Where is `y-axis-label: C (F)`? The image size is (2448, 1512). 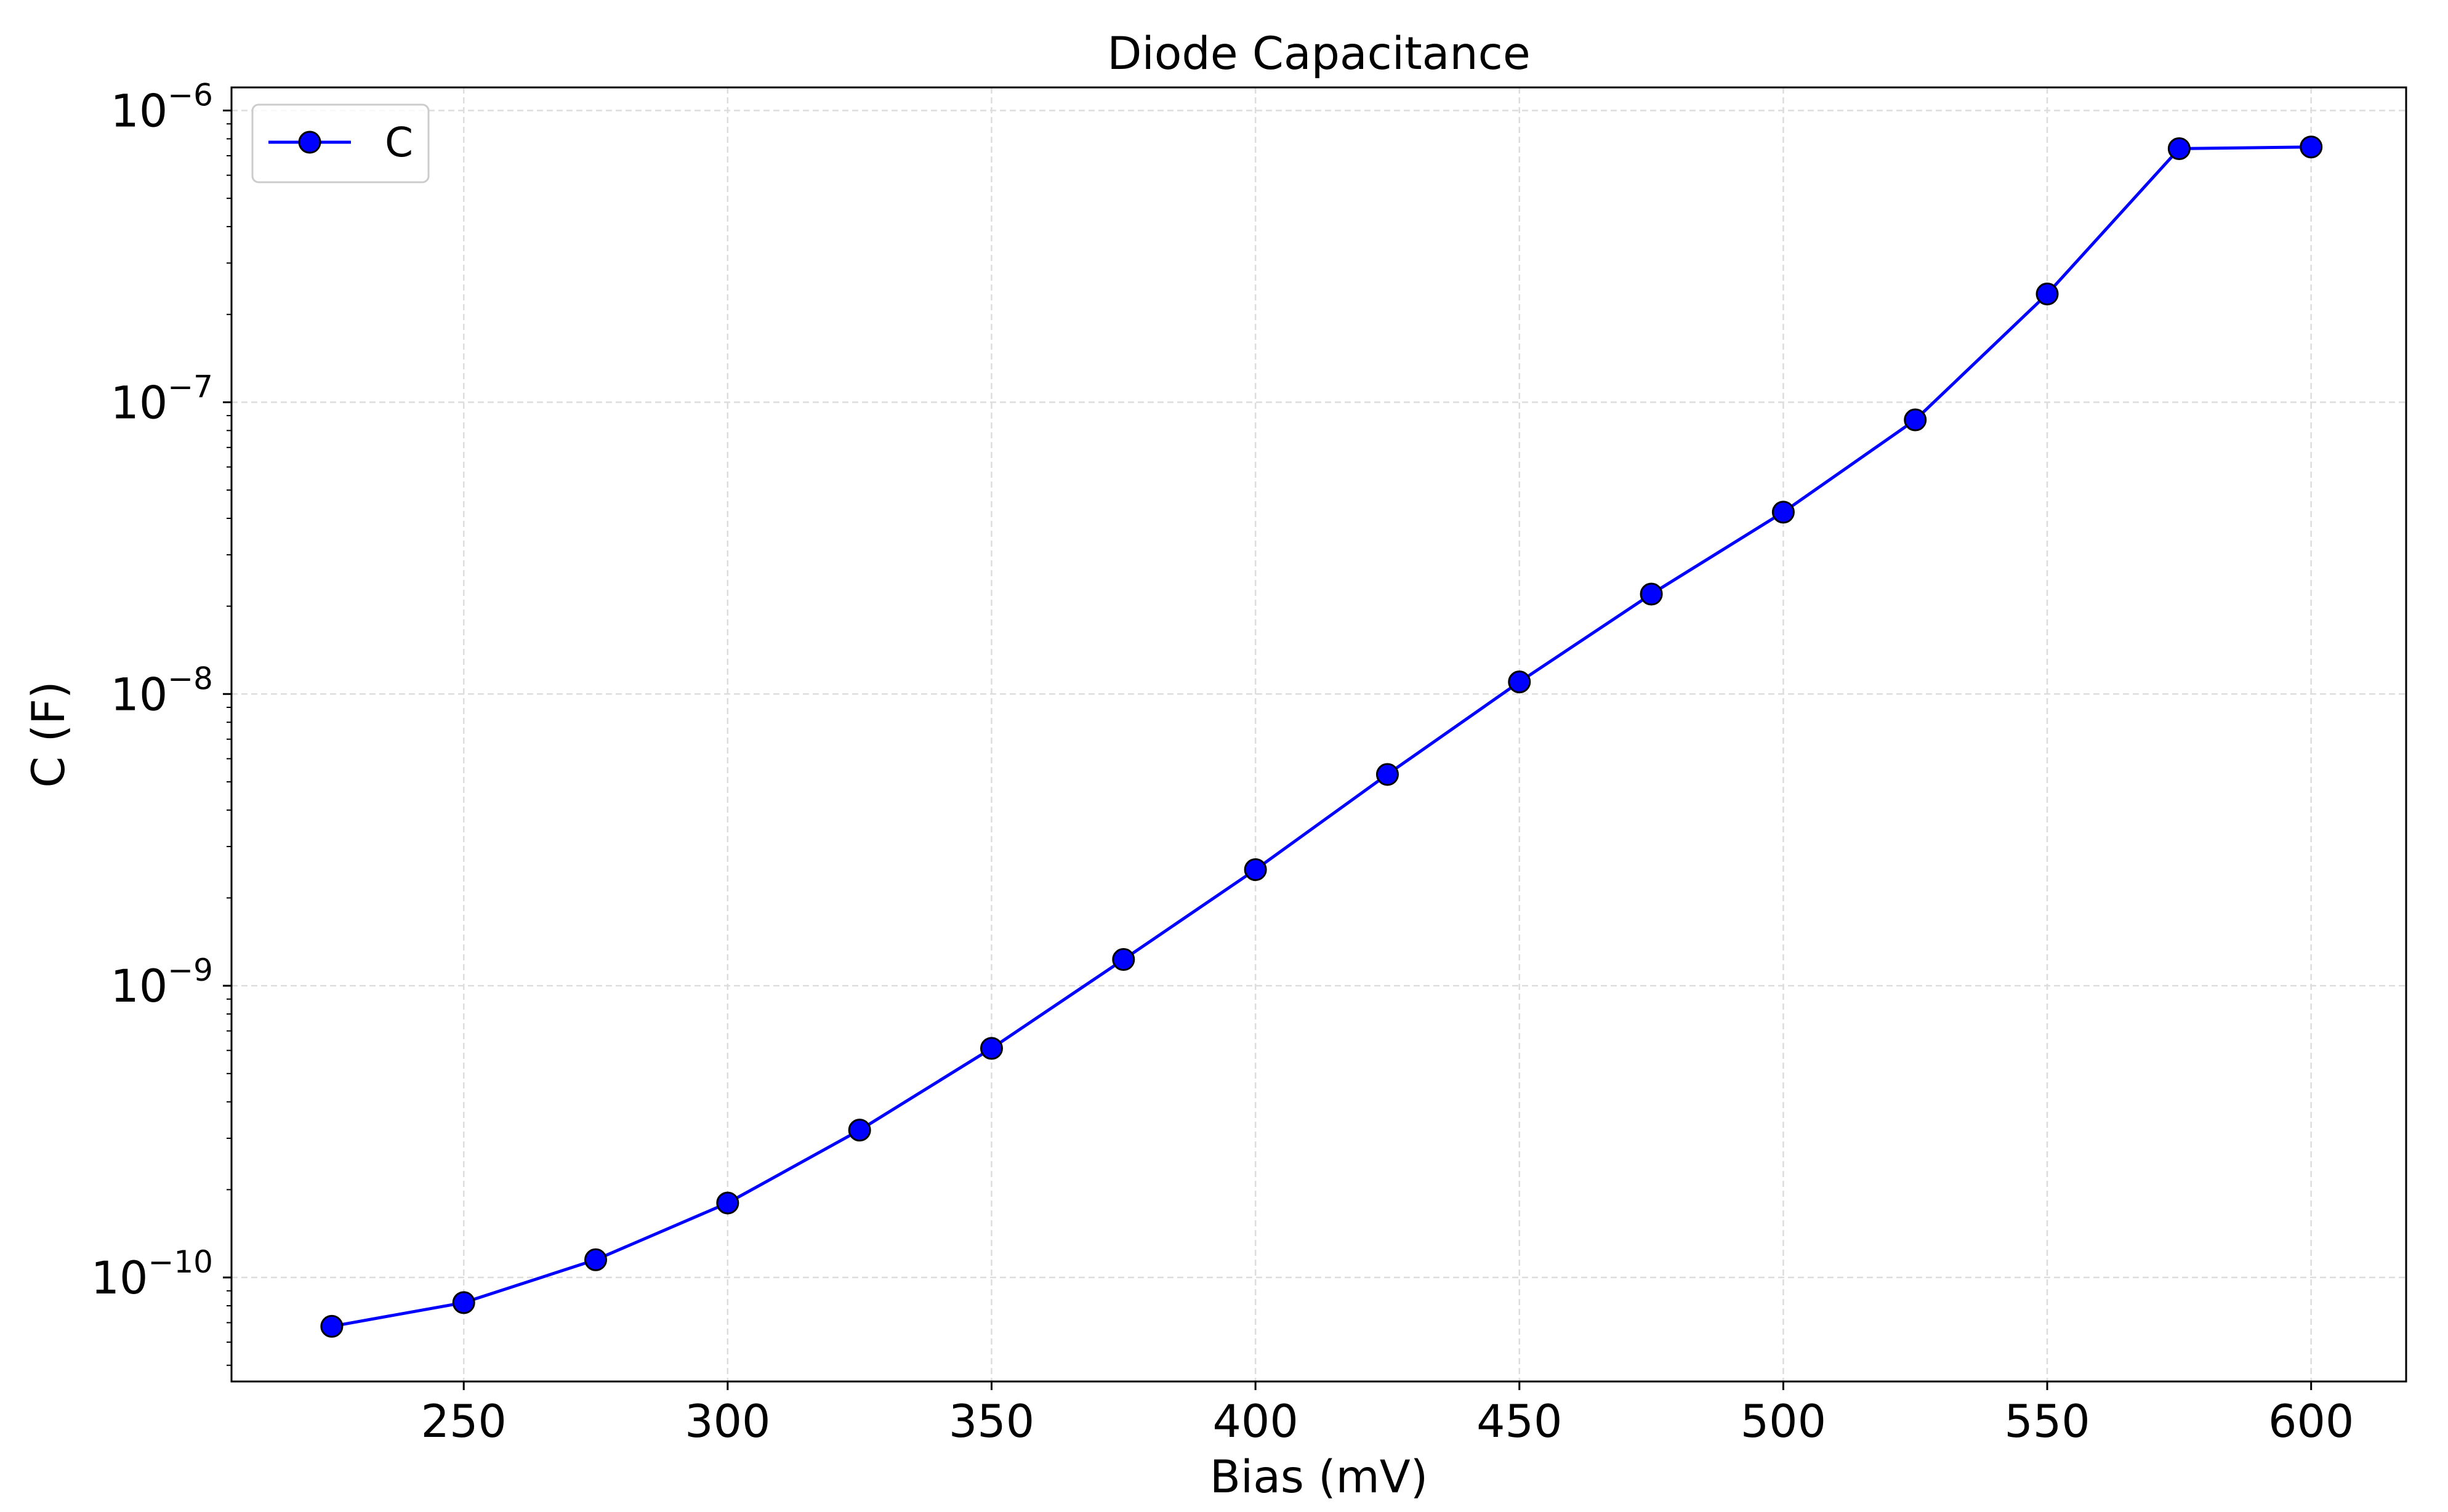 y-axis-label: C (F) is located at coordinates (49, 734).